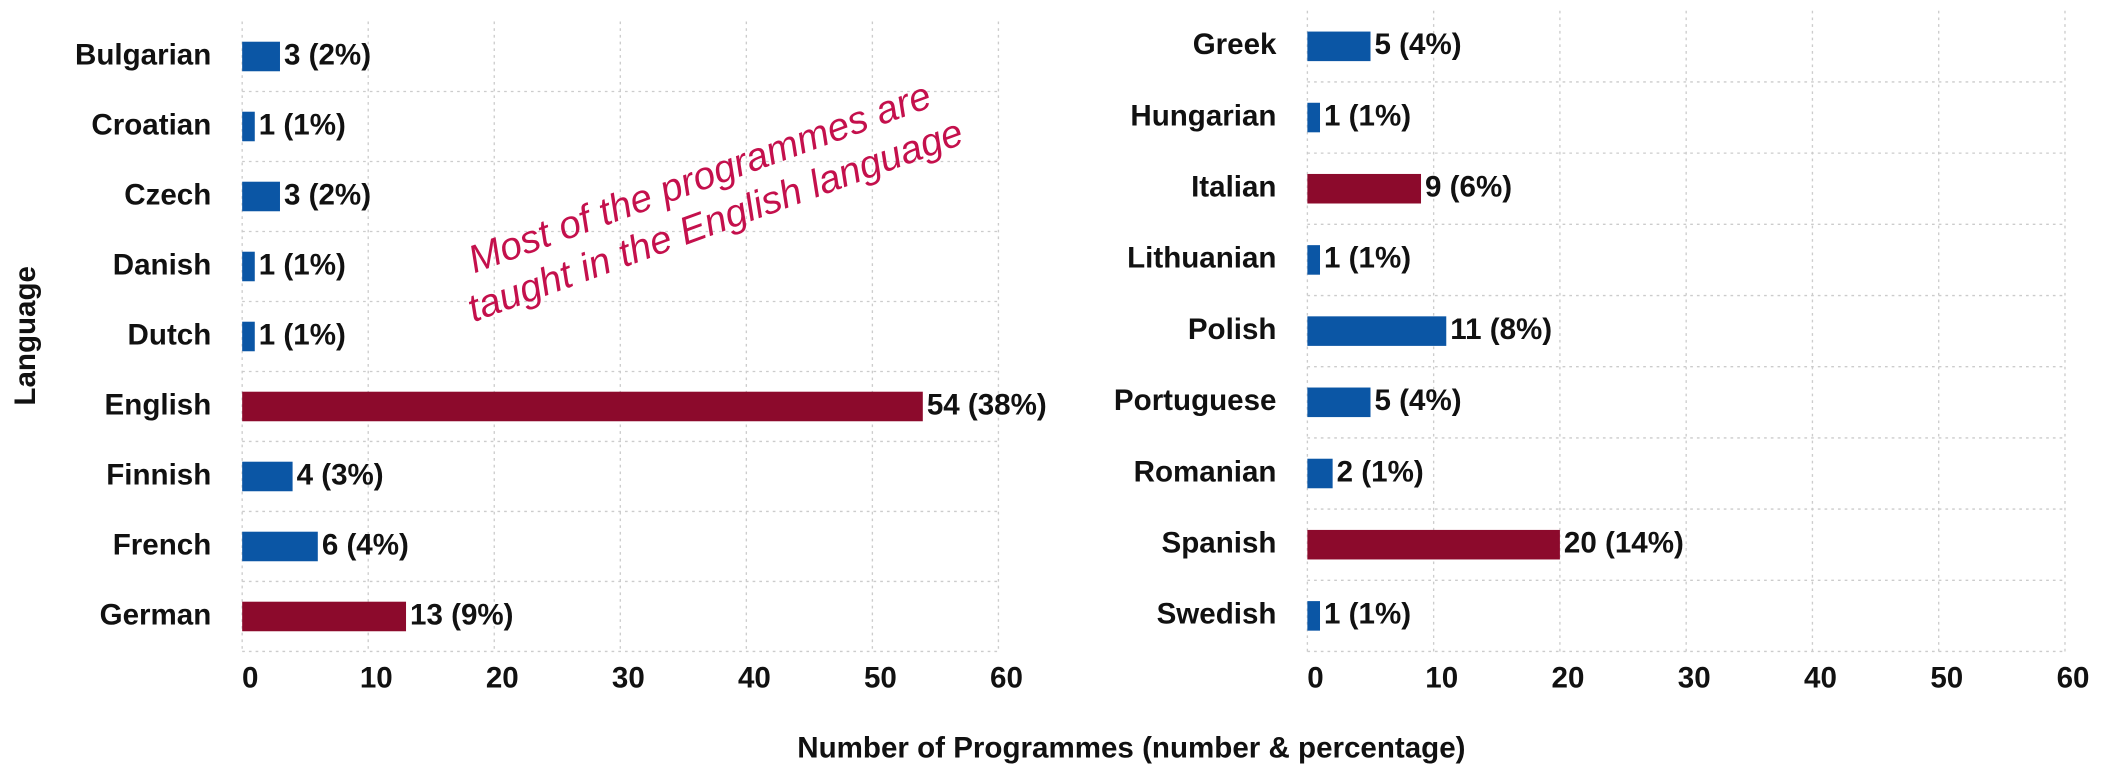  I want to click on y-tick-label: Portuguese, so click(1195, 400).